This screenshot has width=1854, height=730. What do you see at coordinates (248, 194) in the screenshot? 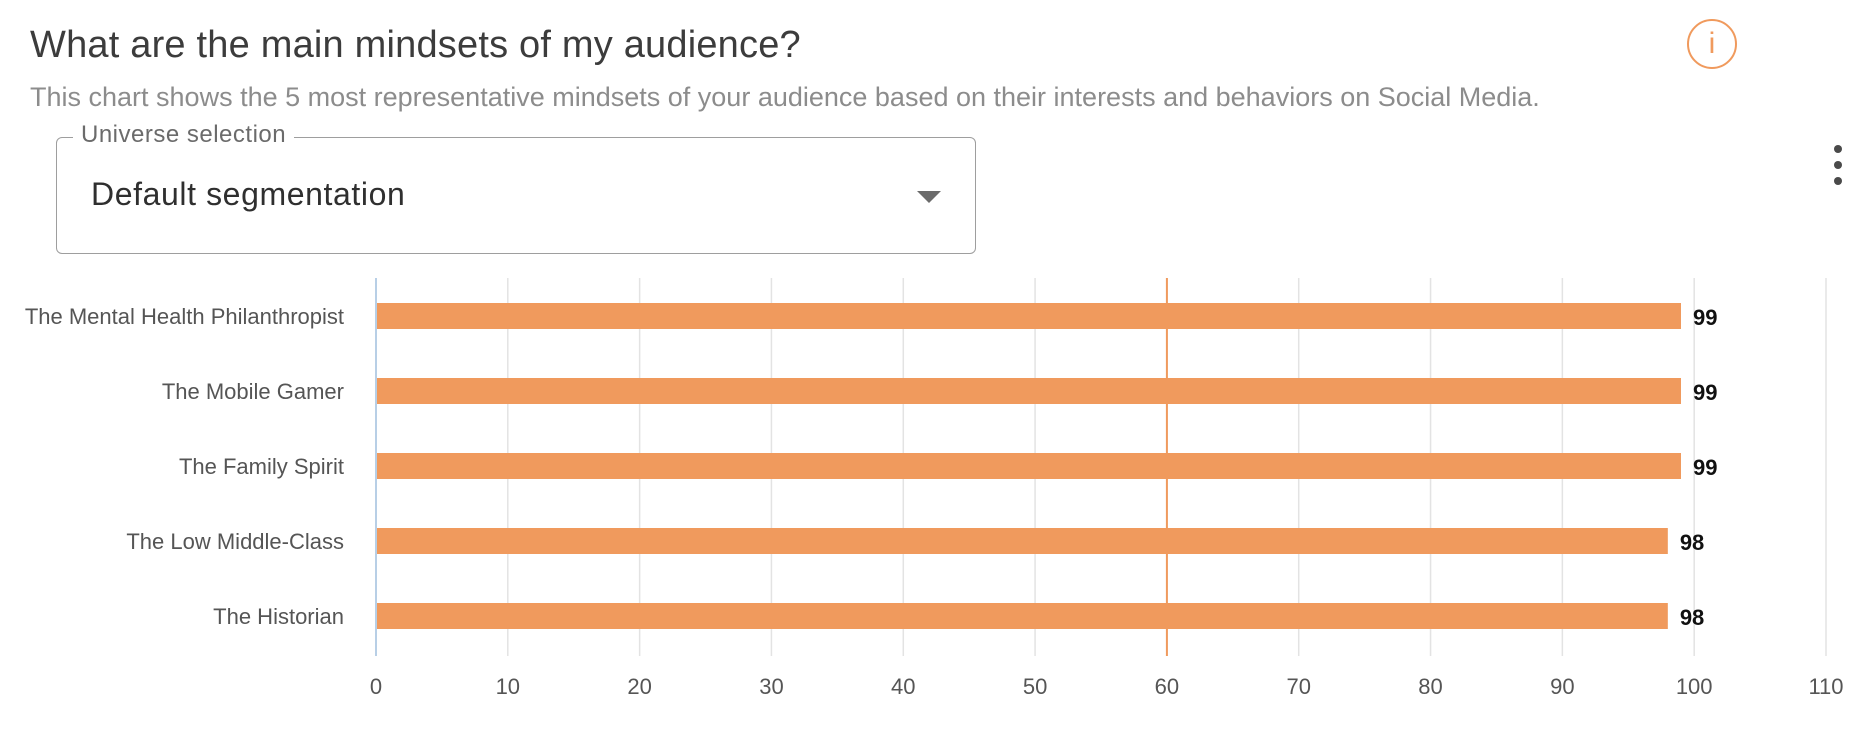
I see `universe-selection-value: Default segmentation` at bounding box center [248, 194].